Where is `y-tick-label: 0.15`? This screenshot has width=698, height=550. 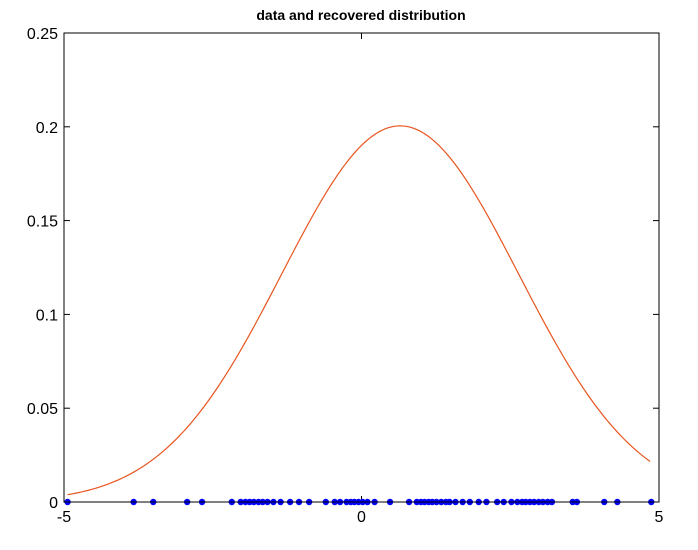
y-tick-label: 0.15 is located at coordinates (42, 222).